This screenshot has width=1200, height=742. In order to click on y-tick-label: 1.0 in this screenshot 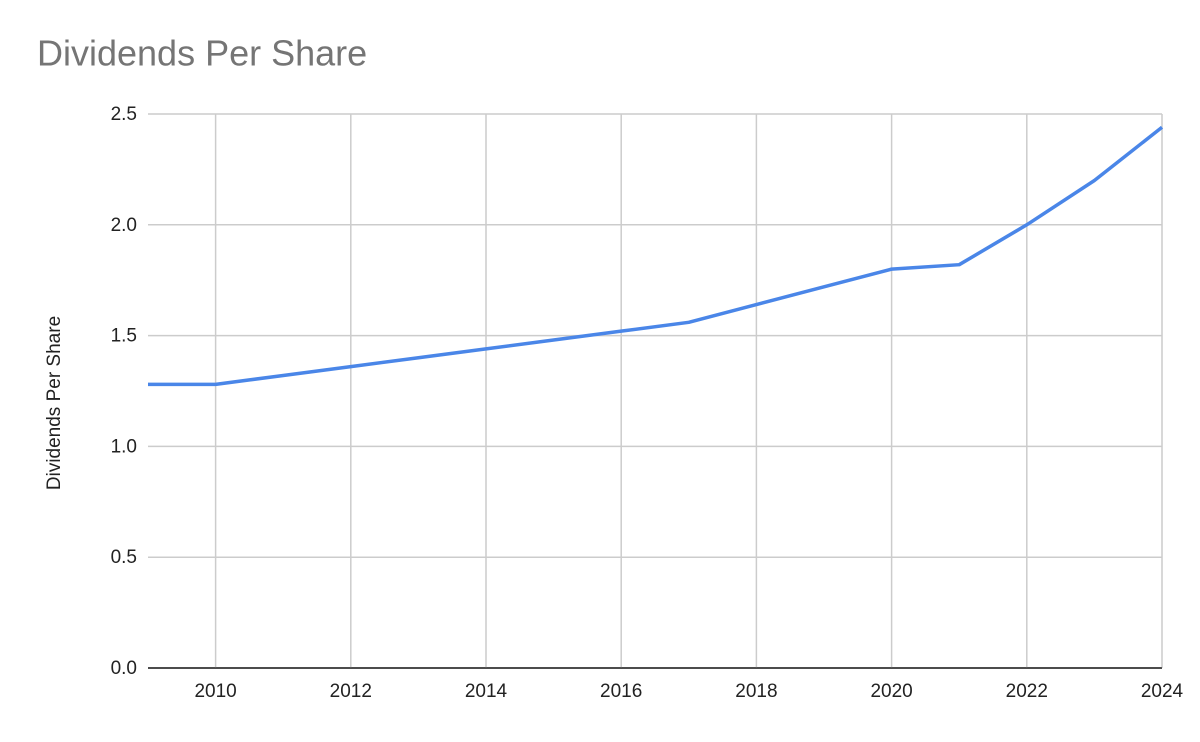, I will do `click(124, 446)`.